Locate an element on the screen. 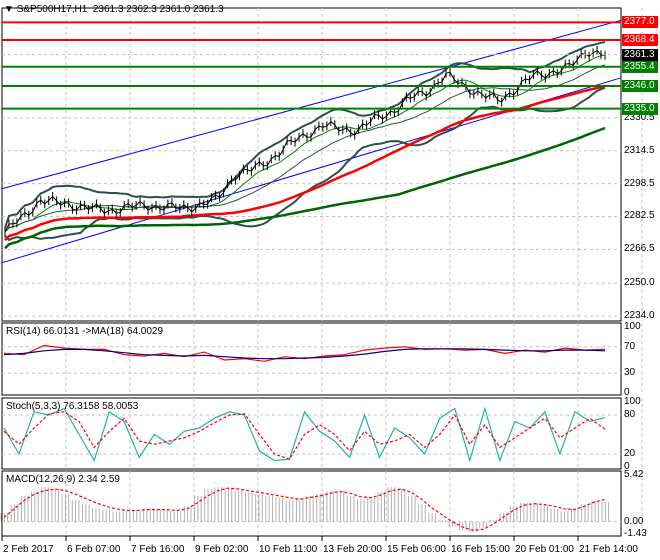 The width and height of the screenshot is (660, 560). time-label: 10 Feb 11:00 is located at coordinates (288, 549).